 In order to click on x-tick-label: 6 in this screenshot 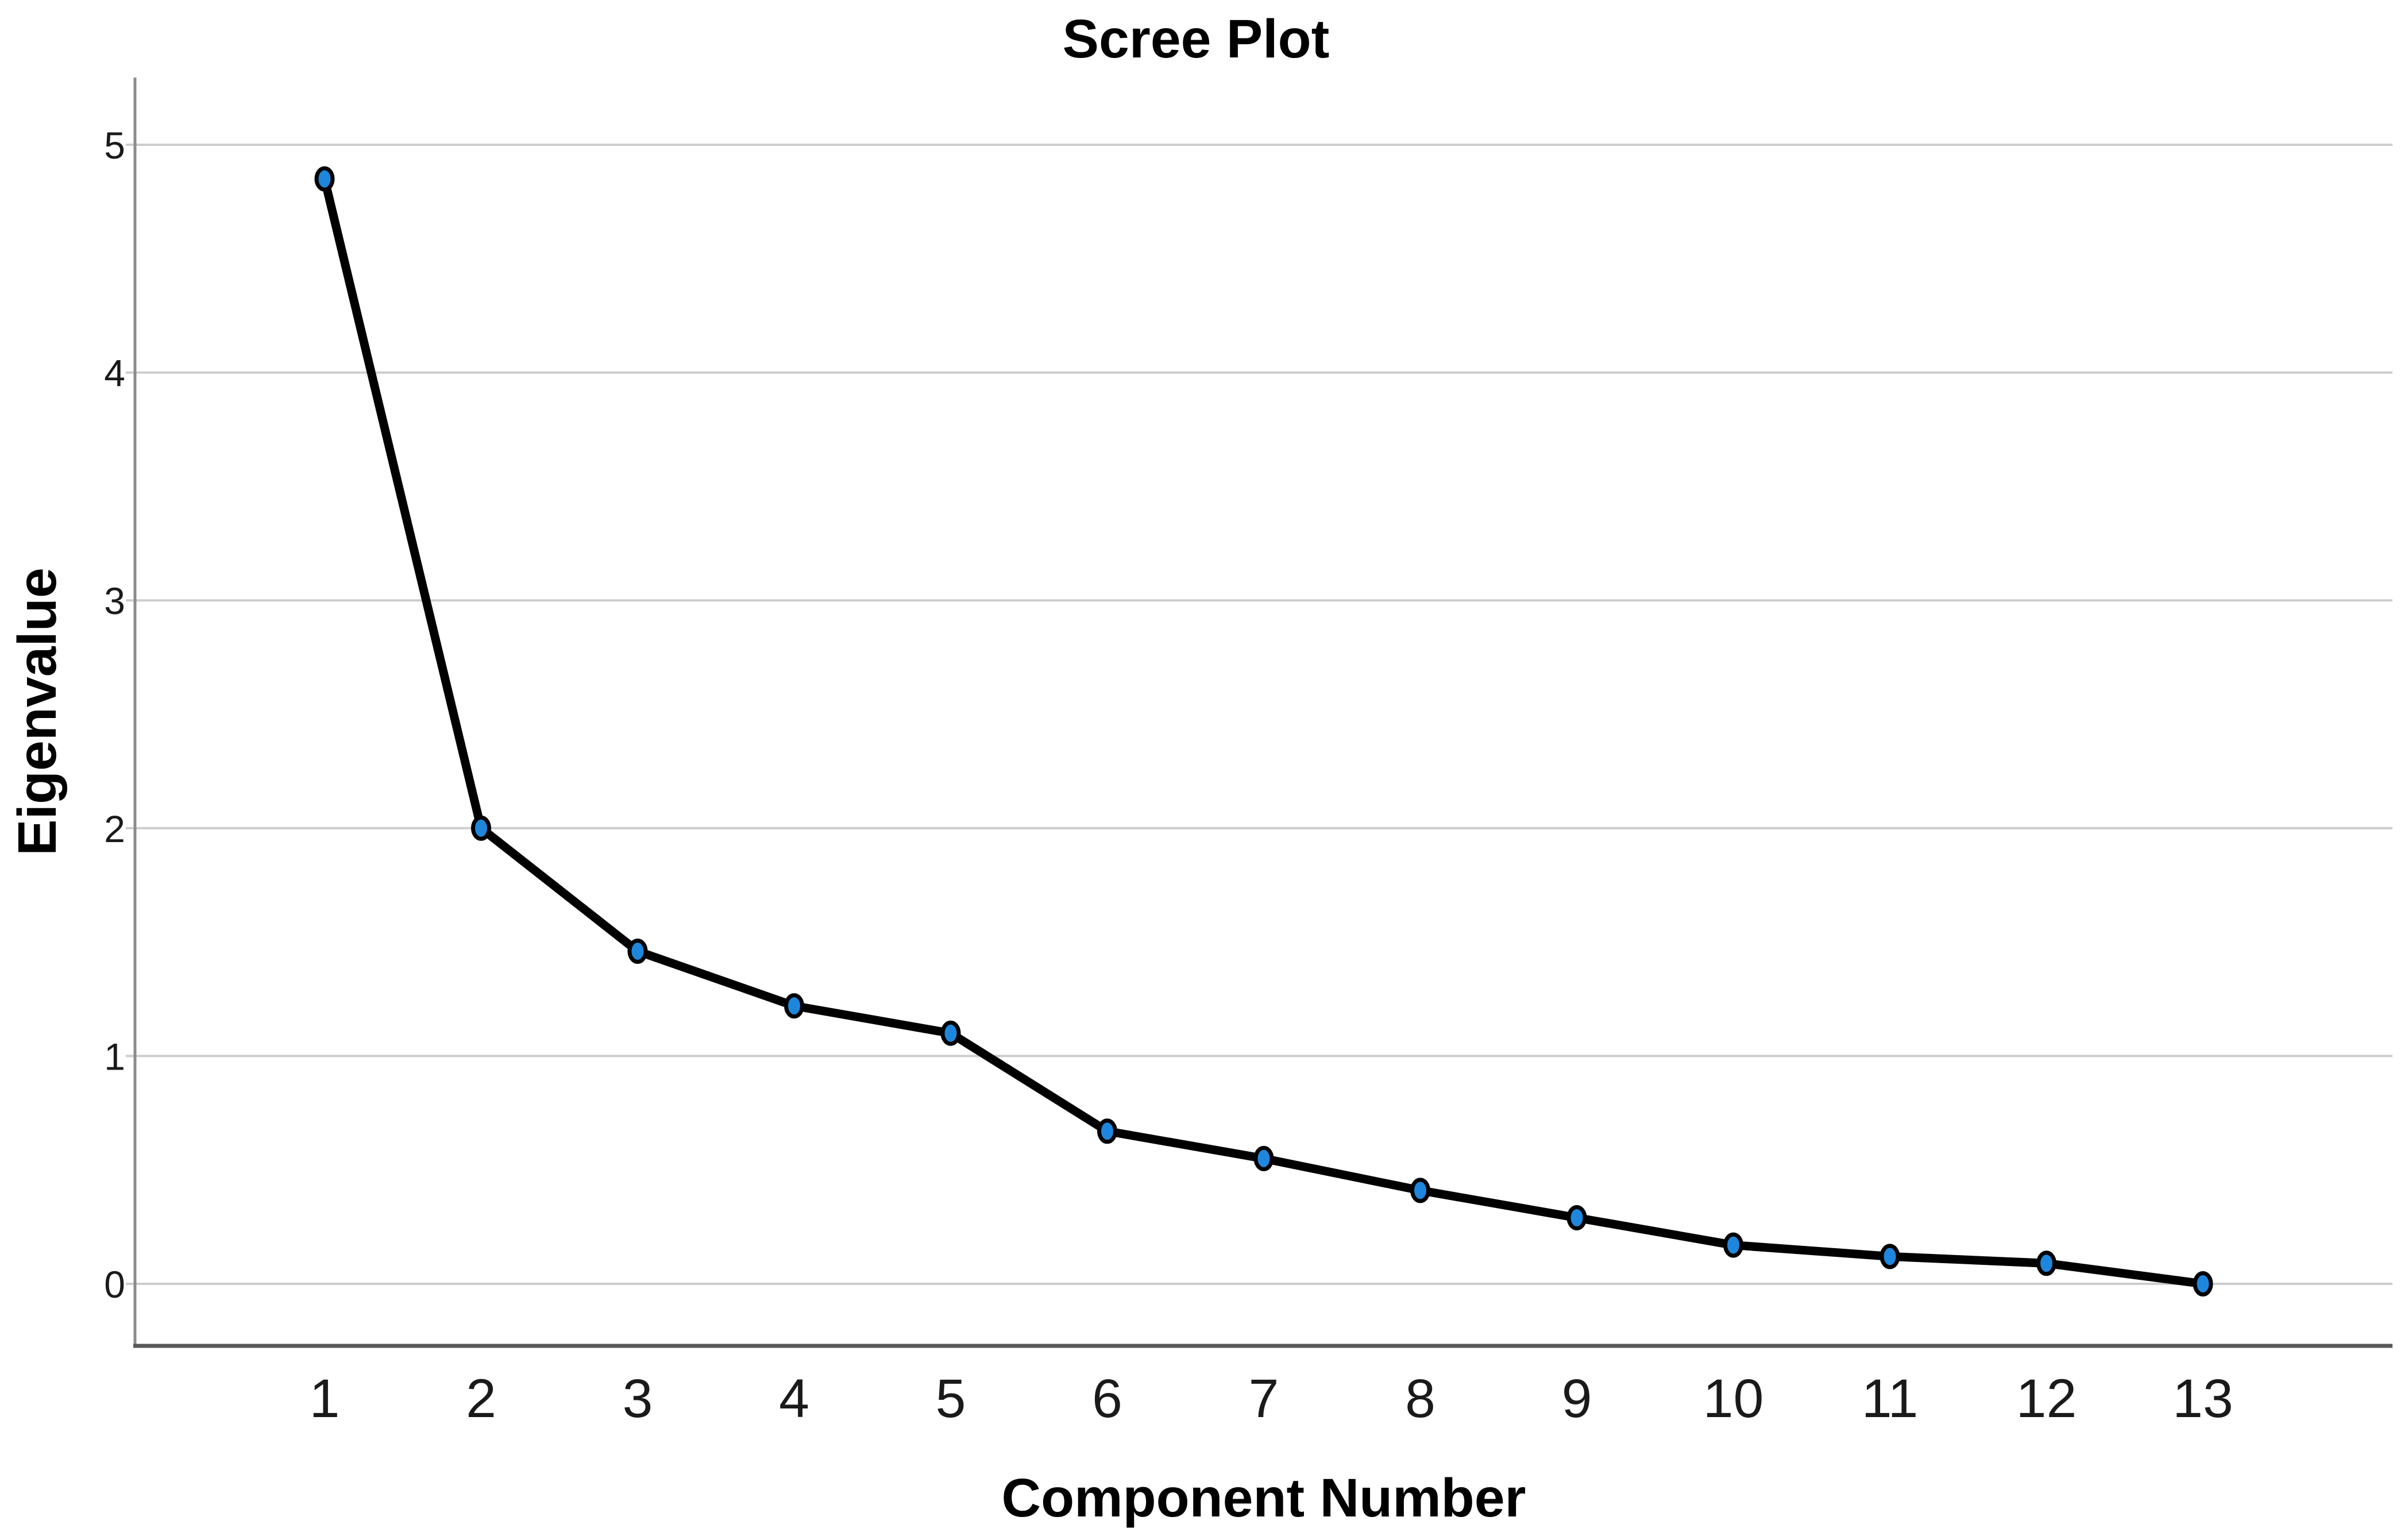, I will do `click(1107, 1398)`.